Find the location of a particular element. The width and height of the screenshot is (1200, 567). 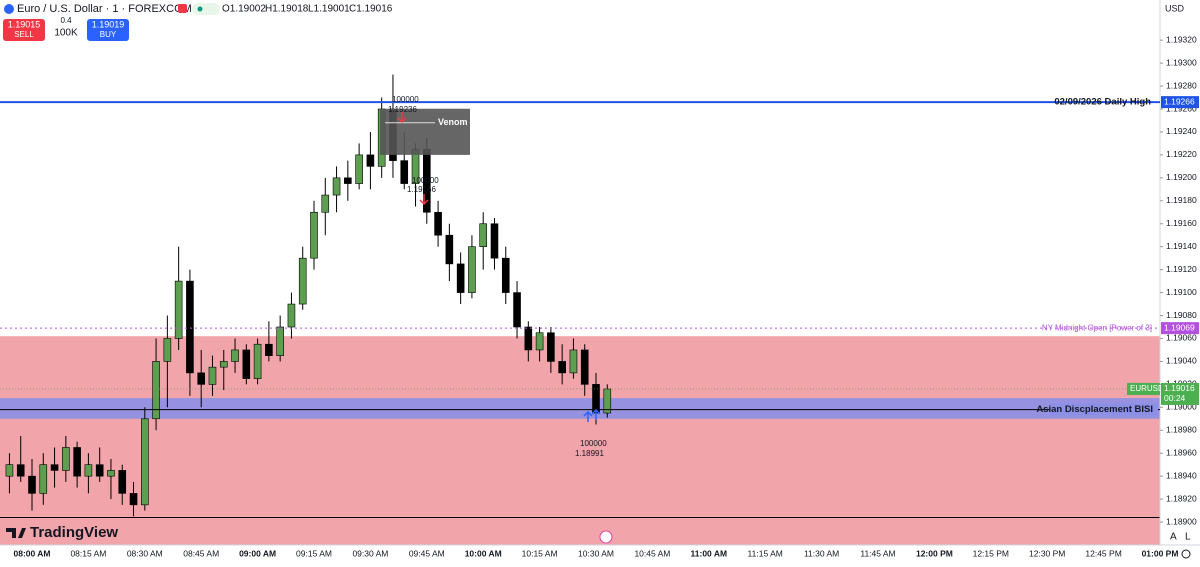

currency: USD is located at coordinates (1175, 8).